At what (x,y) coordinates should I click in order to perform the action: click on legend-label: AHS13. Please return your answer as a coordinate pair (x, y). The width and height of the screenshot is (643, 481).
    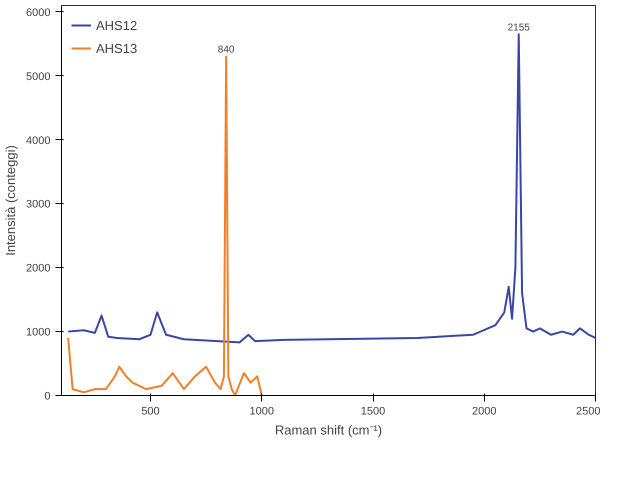
    Looking at the image, I should click on (117, 48).